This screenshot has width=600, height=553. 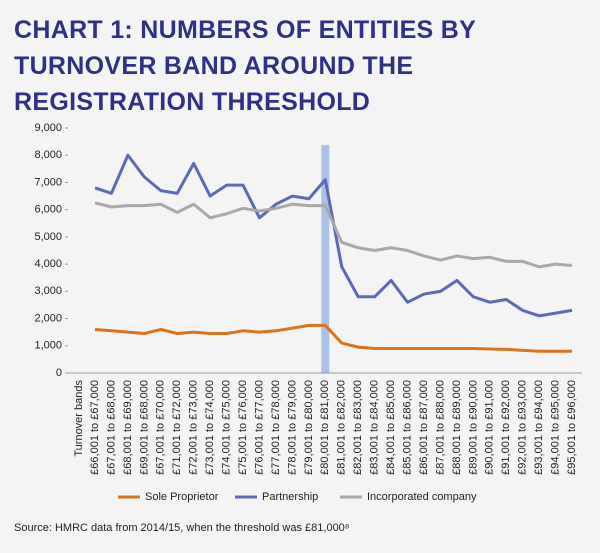 What do you see at coordinates (457, 427) in the screenshot?
I see `x-tick-label: £88,001 to £89,000` at bounding box center [457, 427].